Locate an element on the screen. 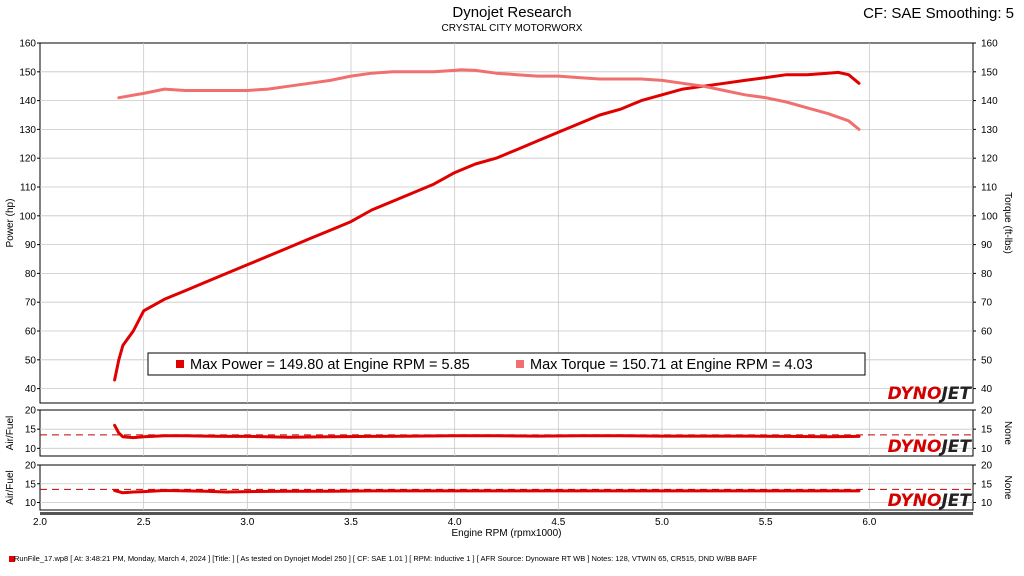 Image resolution: width=1024 pixels, height=576 pixels. legend-swatch-power is located at coordinates (180, 364).